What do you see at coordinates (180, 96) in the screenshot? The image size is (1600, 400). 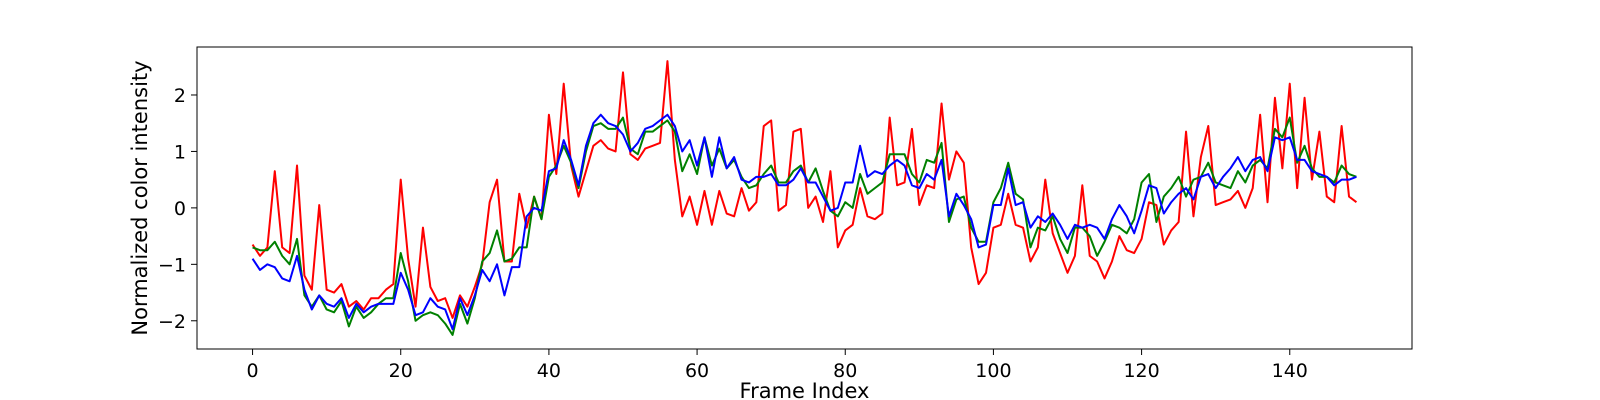 I see `y-tick-label: 2` at bounding box center [180, 96].